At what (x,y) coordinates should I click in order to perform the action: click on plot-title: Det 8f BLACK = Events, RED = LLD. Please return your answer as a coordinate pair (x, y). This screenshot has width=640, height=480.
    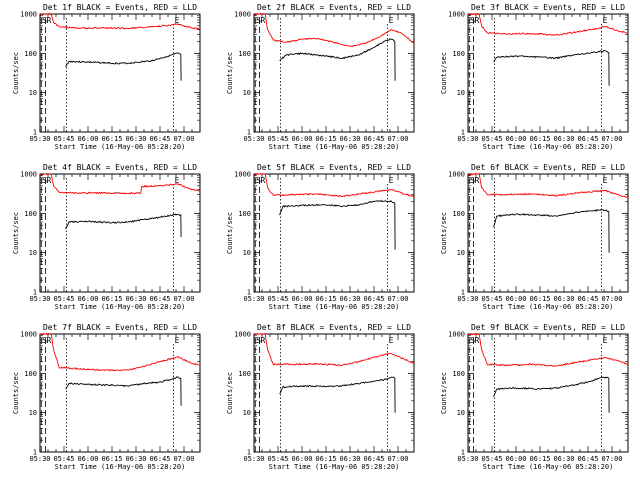
    Looking at the image, I should click on (334, 327).